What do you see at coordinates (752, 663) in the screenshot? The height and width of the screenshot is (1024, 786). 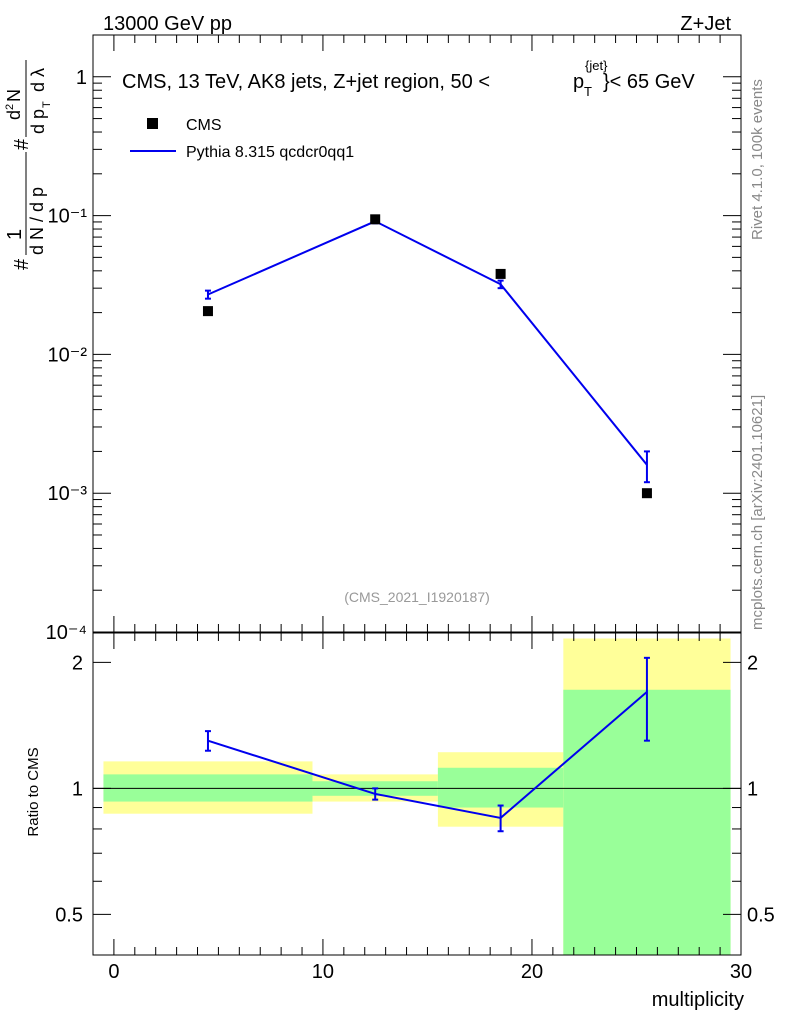 I see `ratio-y-tick-label-right: 2` at bounding box center [752, 663].